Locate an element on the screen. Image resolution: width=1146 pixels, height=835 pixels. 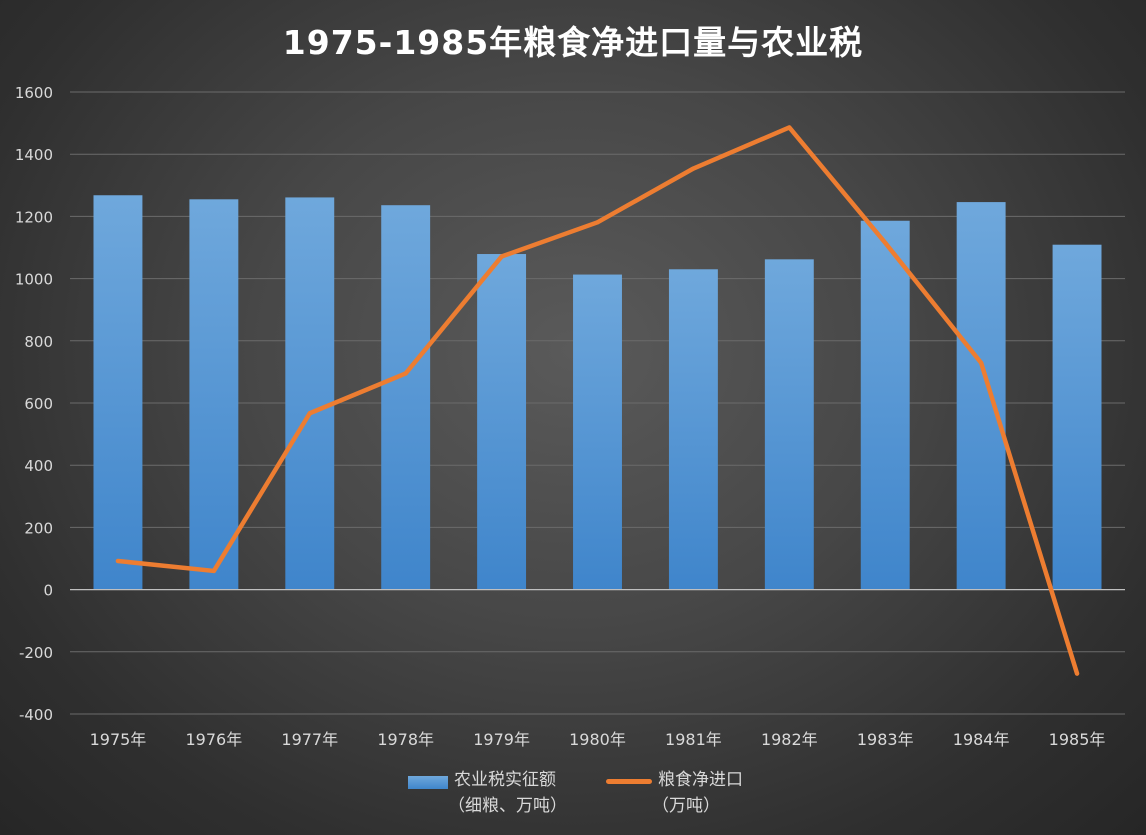
chart-title: 1975-1985年粮食净进口量与农业税 is located at coordinates (573, 42).